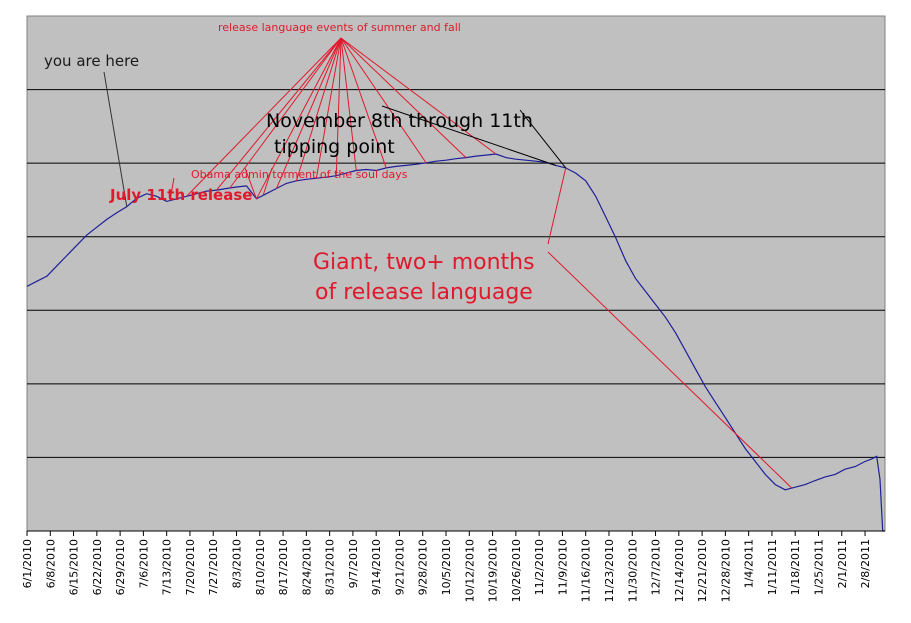 This screenshot has width=911, height=623. Describe the element at coordinates (74, 567) in the screenshot. I see `x-tick-label: 6/15/2010` at that location.